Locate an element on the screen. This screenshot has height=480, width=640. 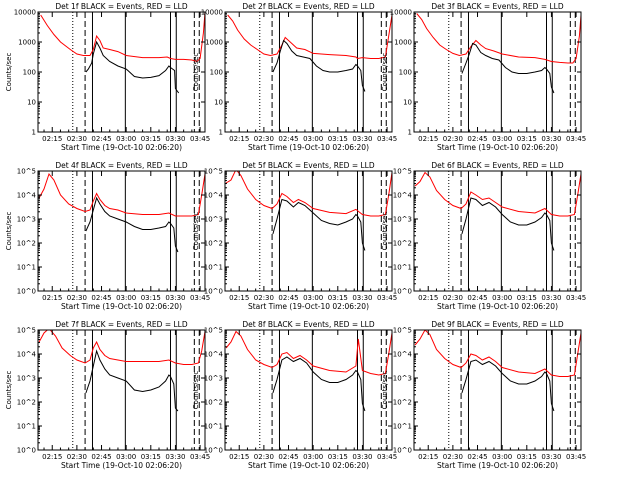
y-tick-label: 1 is located at coordinates (410, 133).